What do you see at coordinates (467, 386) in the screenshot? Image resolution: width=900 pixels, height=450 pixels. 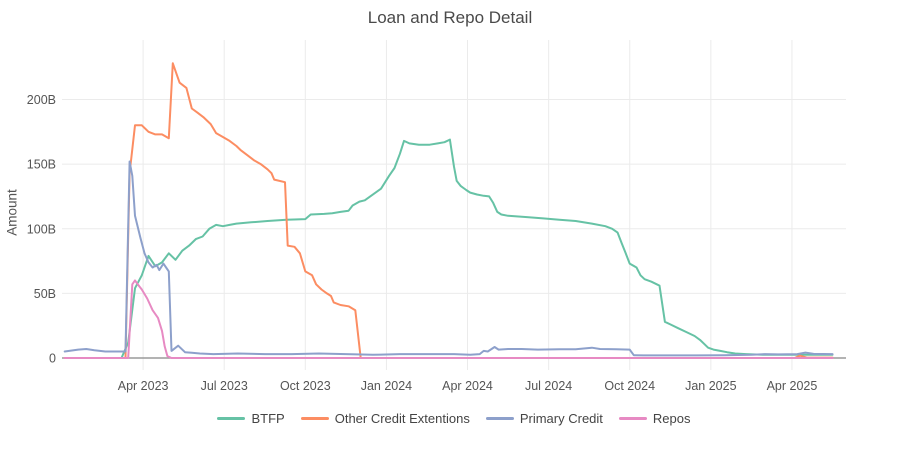 I see `x-tick-label: Apr 2024` at bounding box center [467, 386].